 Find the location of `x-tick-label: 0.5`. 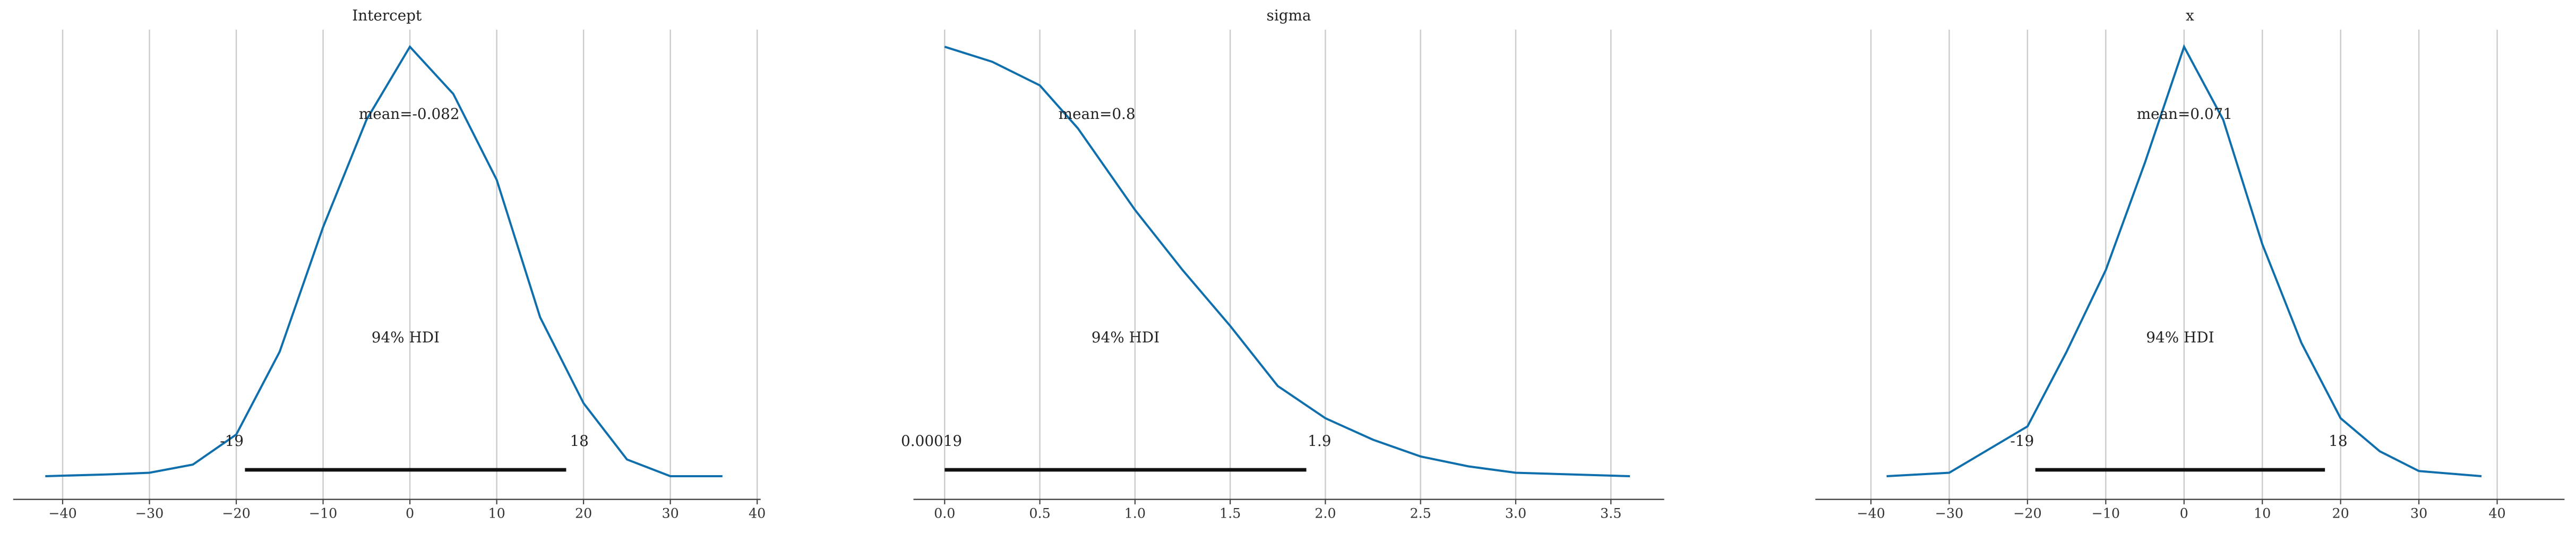

x-tick-label: 0.5 is located at coordinates (1040, 513).